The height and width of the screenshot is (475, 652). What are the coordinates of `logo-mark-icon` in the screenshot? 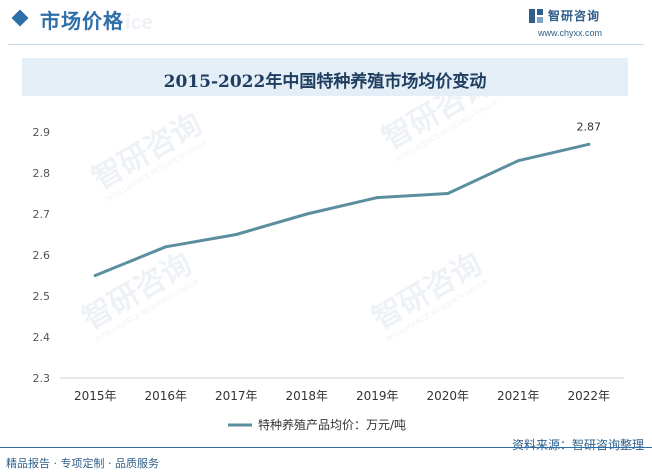 It's located at (536, 16).